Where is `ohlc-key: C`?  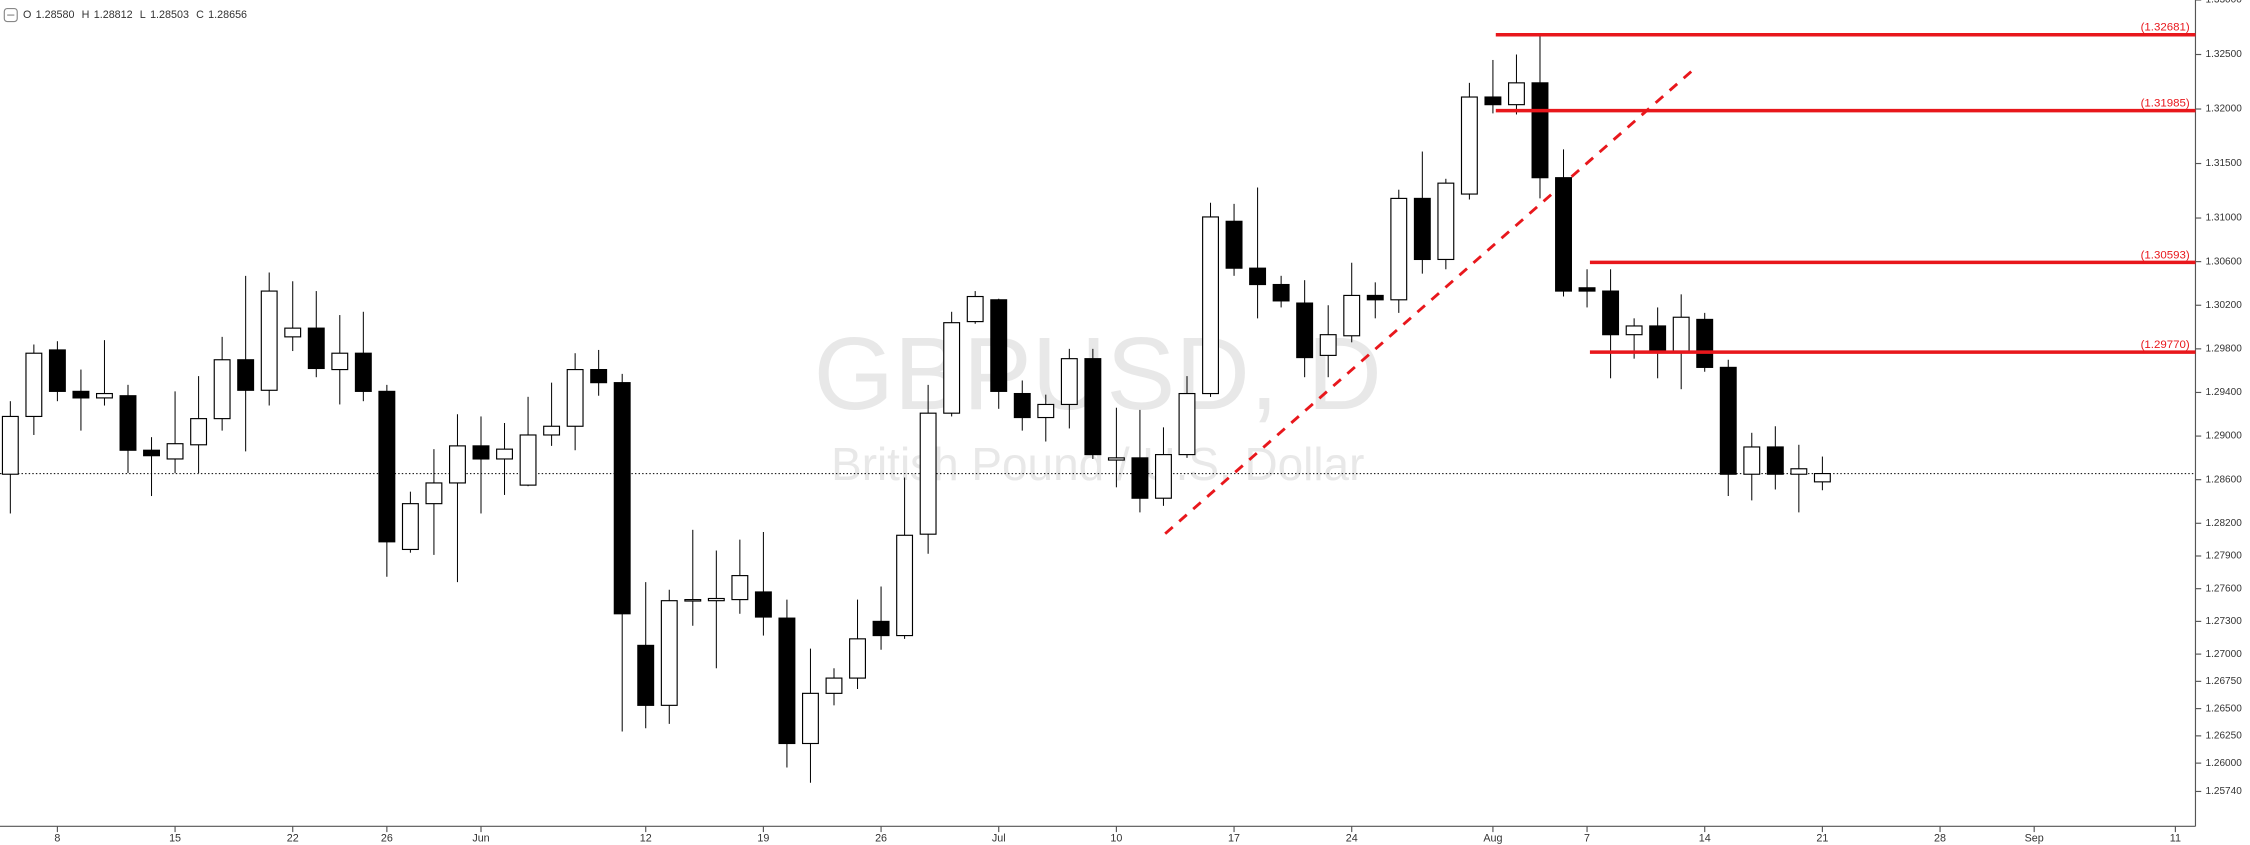
ohlc-key: C is located at coordinates (200, 15).